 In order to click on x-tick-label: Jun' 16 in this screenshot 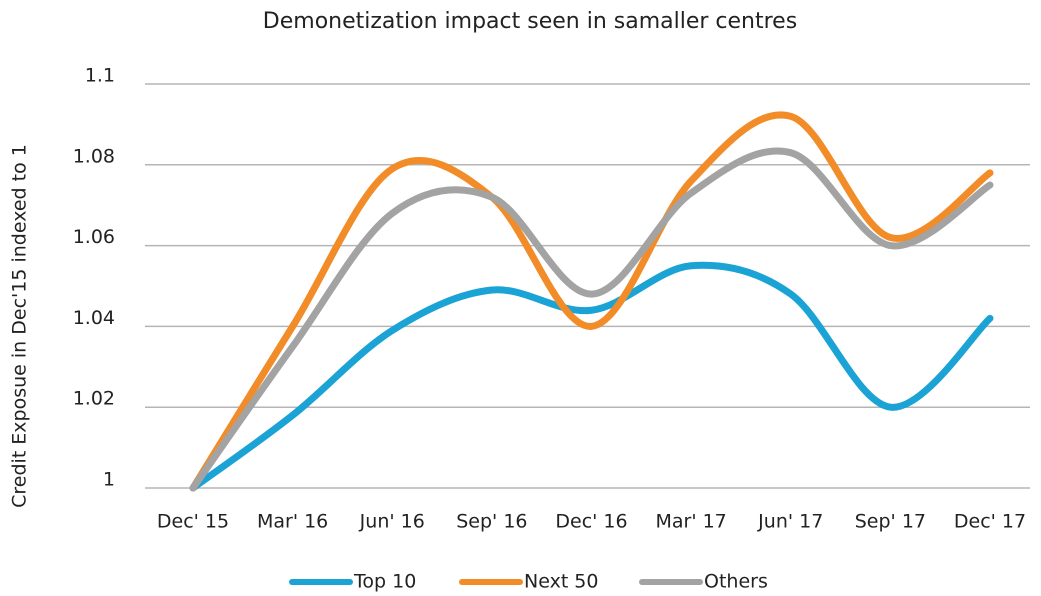, I will do `click(392, 522)`.